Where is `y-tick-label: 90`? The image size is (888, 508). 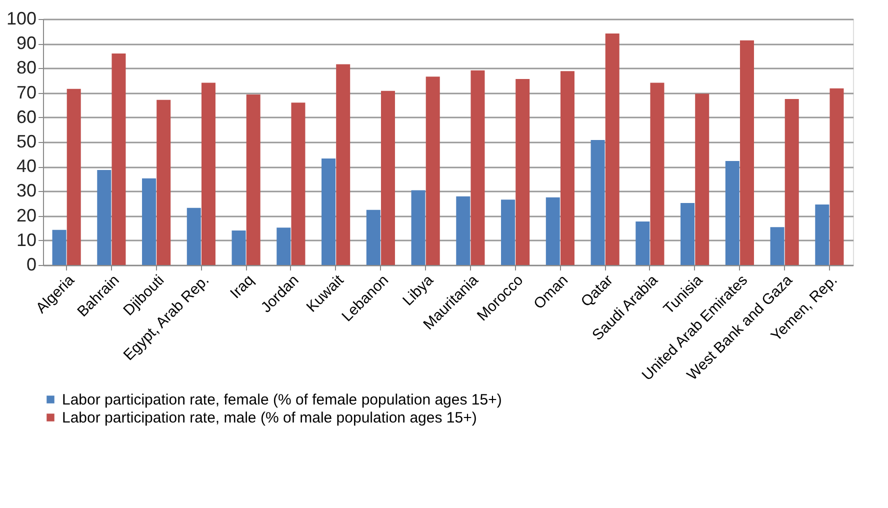 y-tick-label: 90 is located at coordinates (26, 43).